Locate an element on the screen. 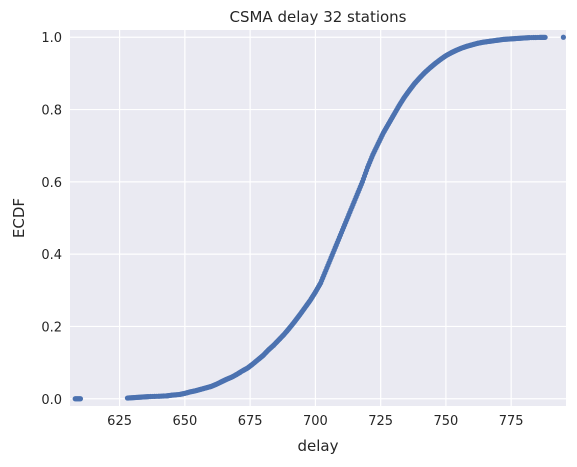 This screenshot has width=577, height=467. x-tick-labels: 625 650 675 700 725 750 775 is located at coordinates (315, 421).